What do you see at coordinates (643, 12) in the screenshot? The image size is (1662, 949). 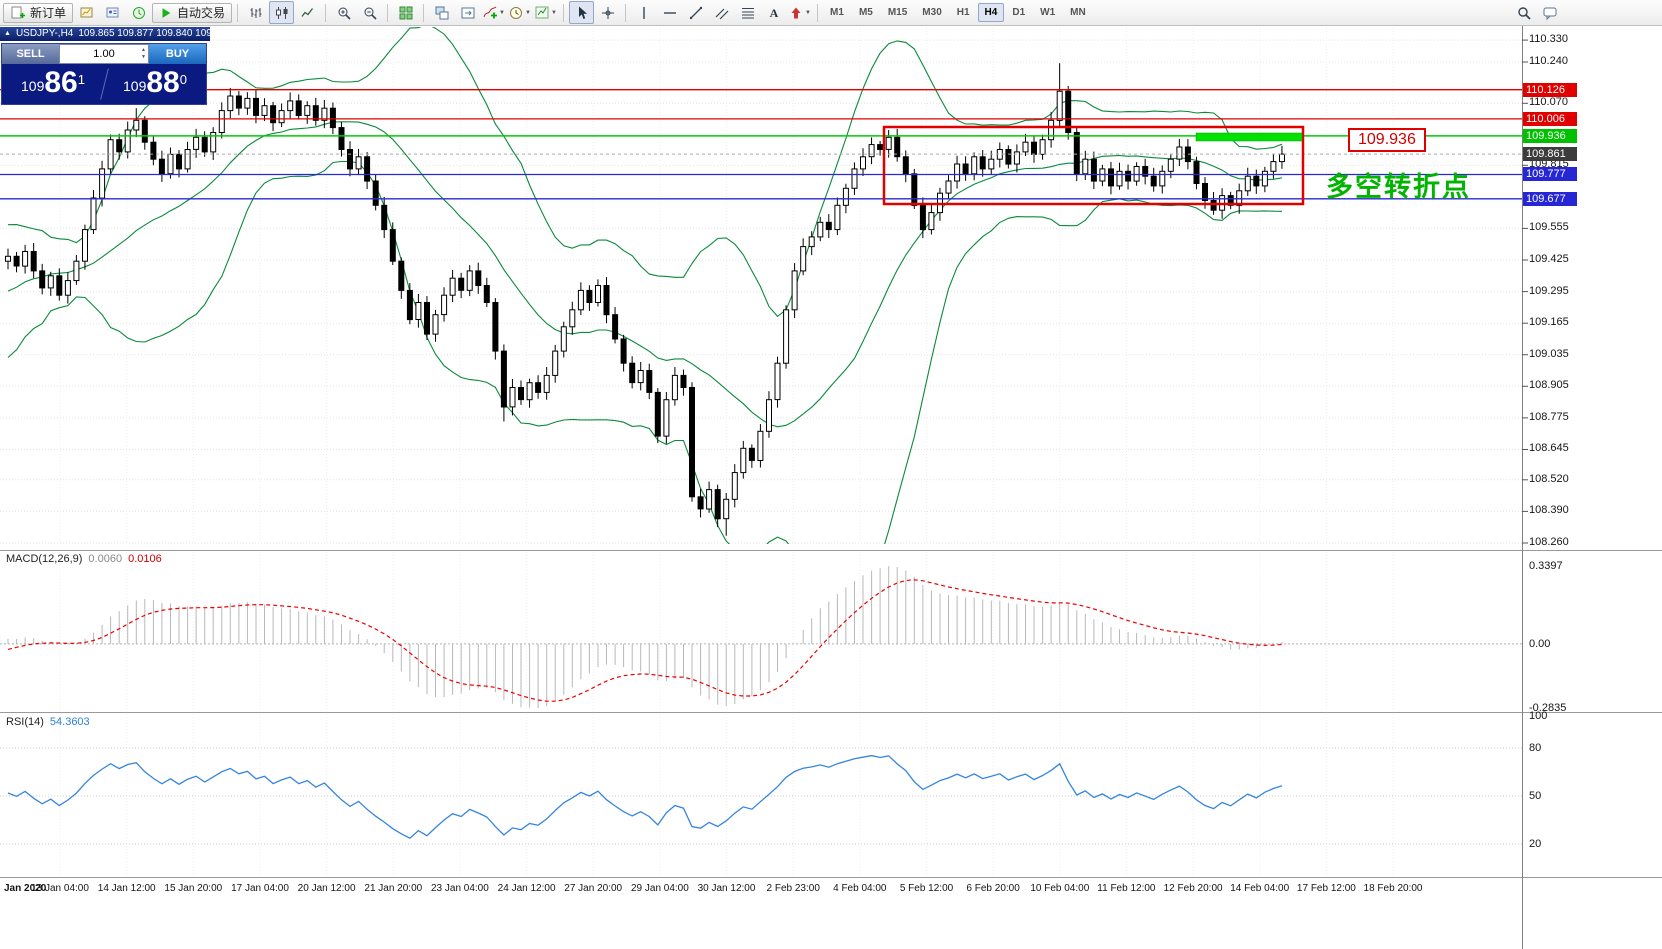 I see `vertical-line-icon` at bounding box center [643, 12].